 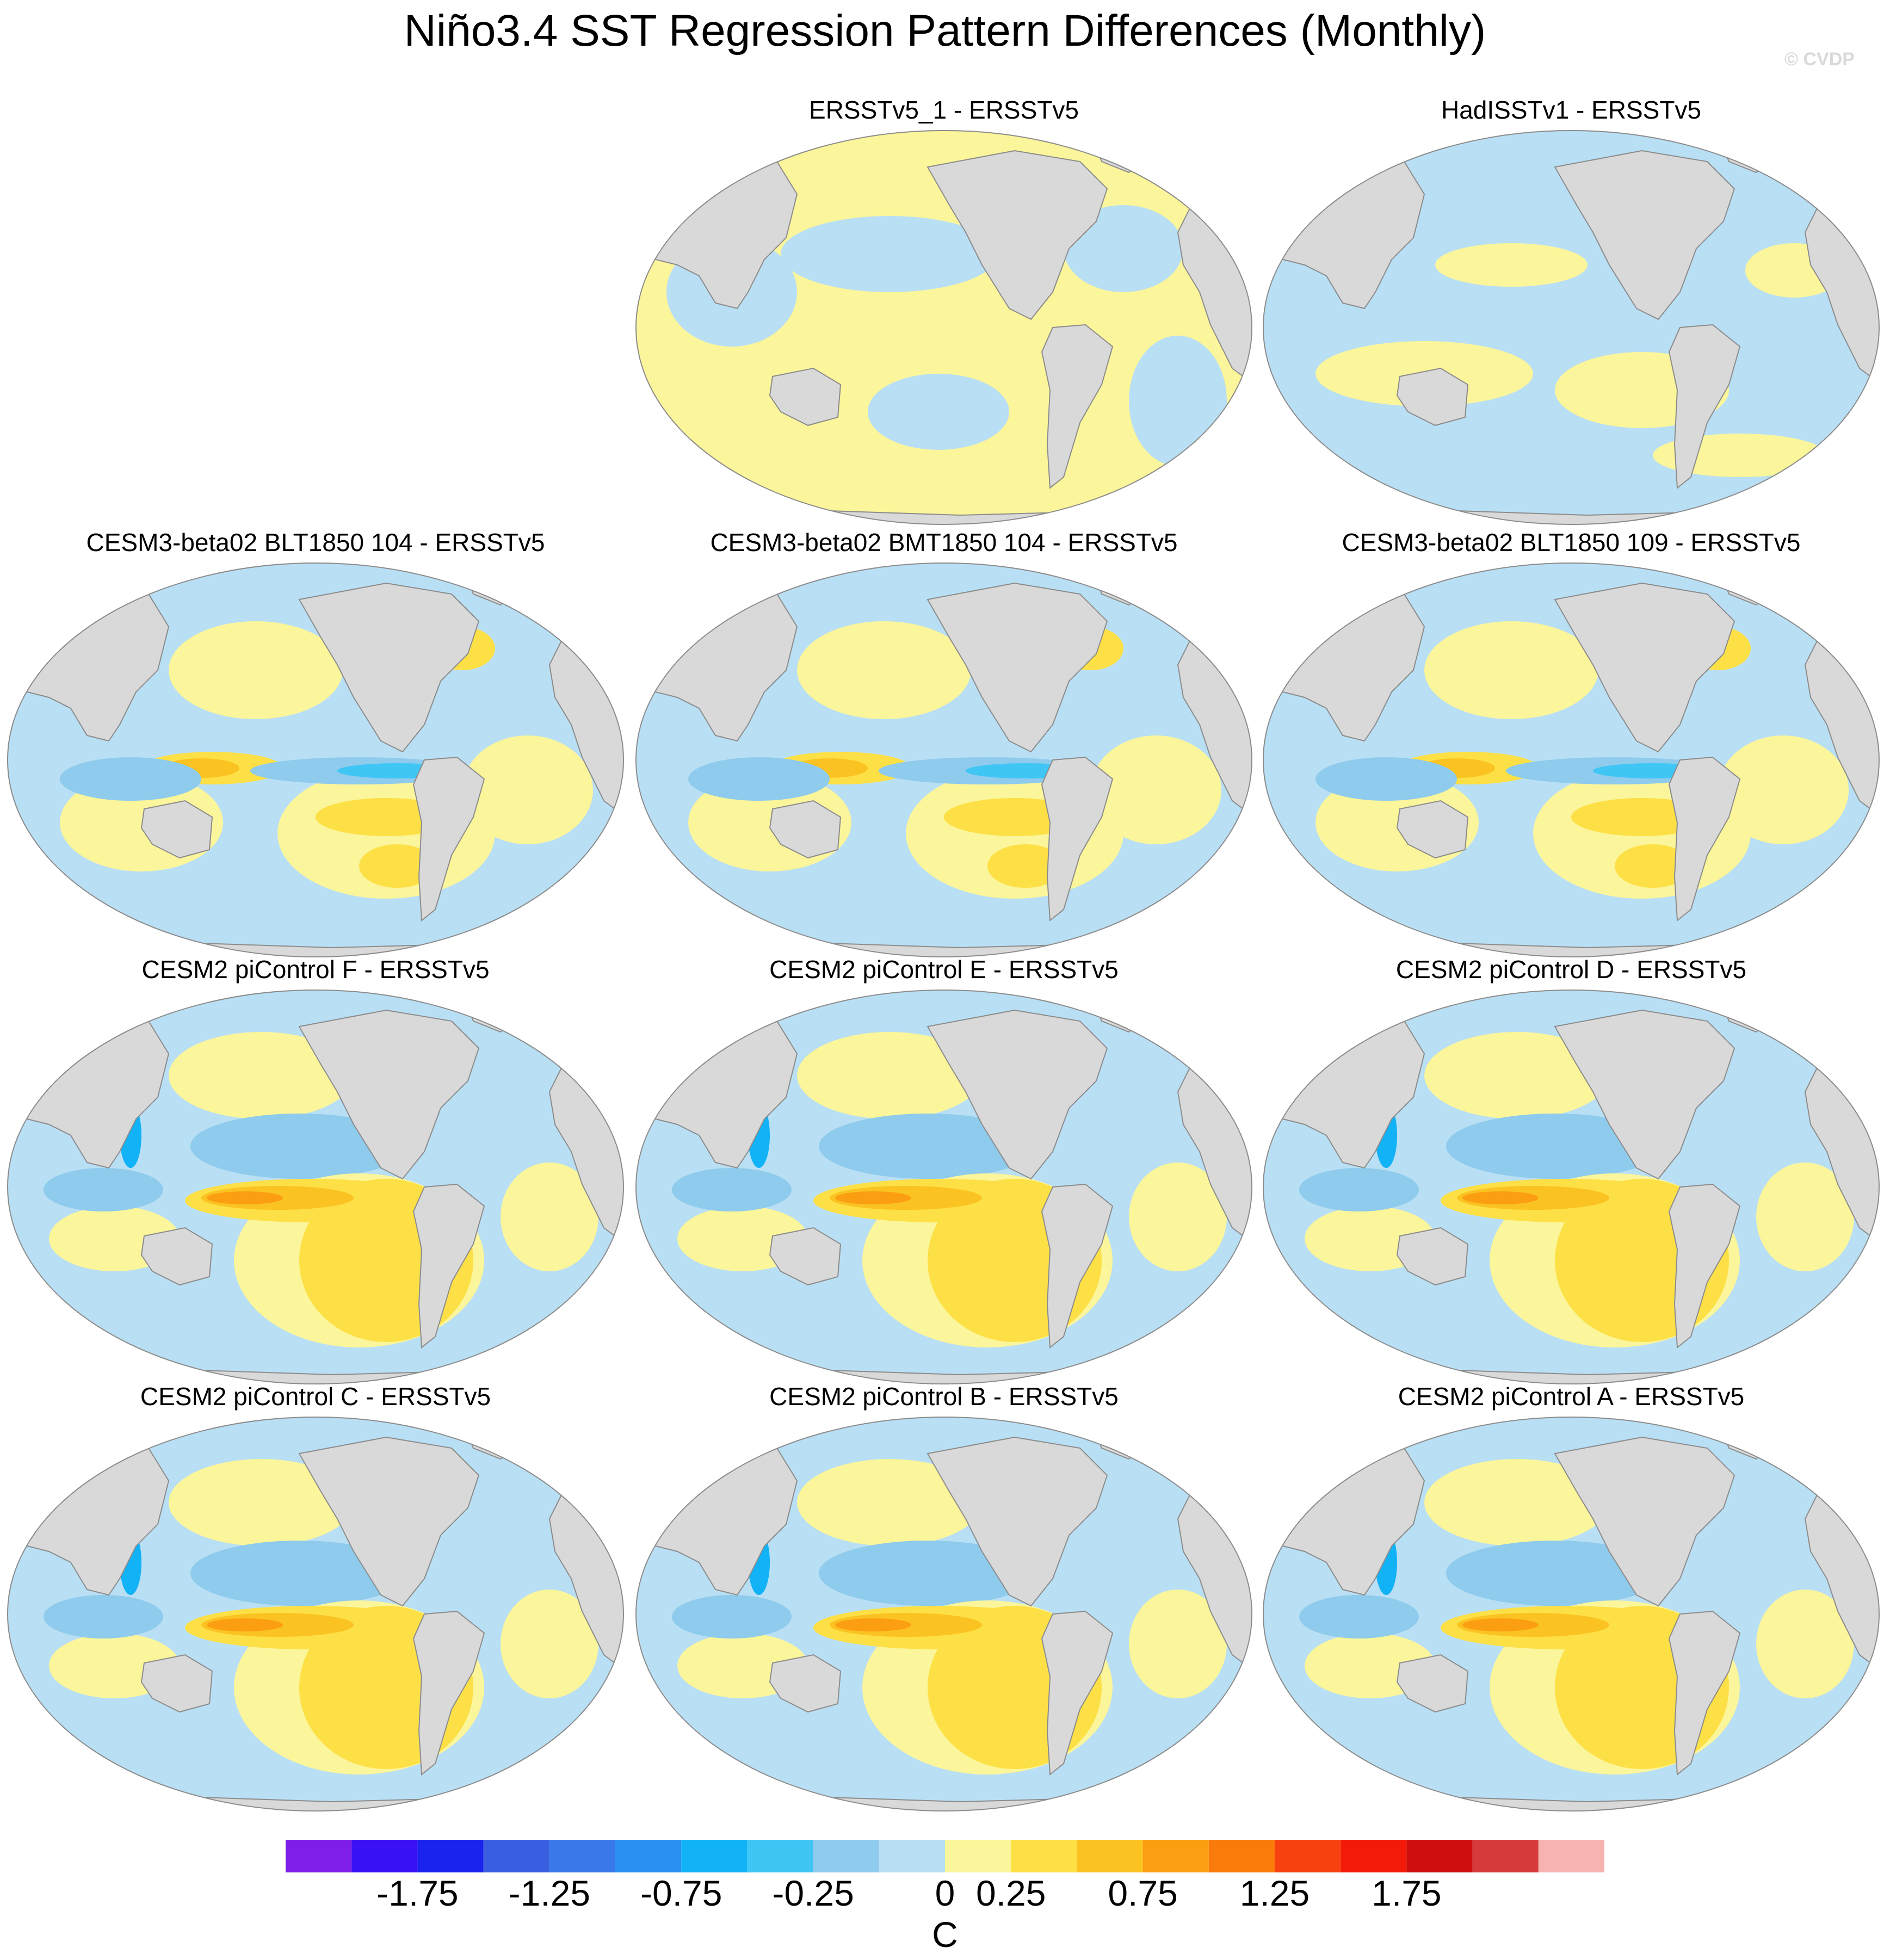 I want to click on panel-title: CESM2 piControl D - ERSSTv5, so click(x=1571, y=969).